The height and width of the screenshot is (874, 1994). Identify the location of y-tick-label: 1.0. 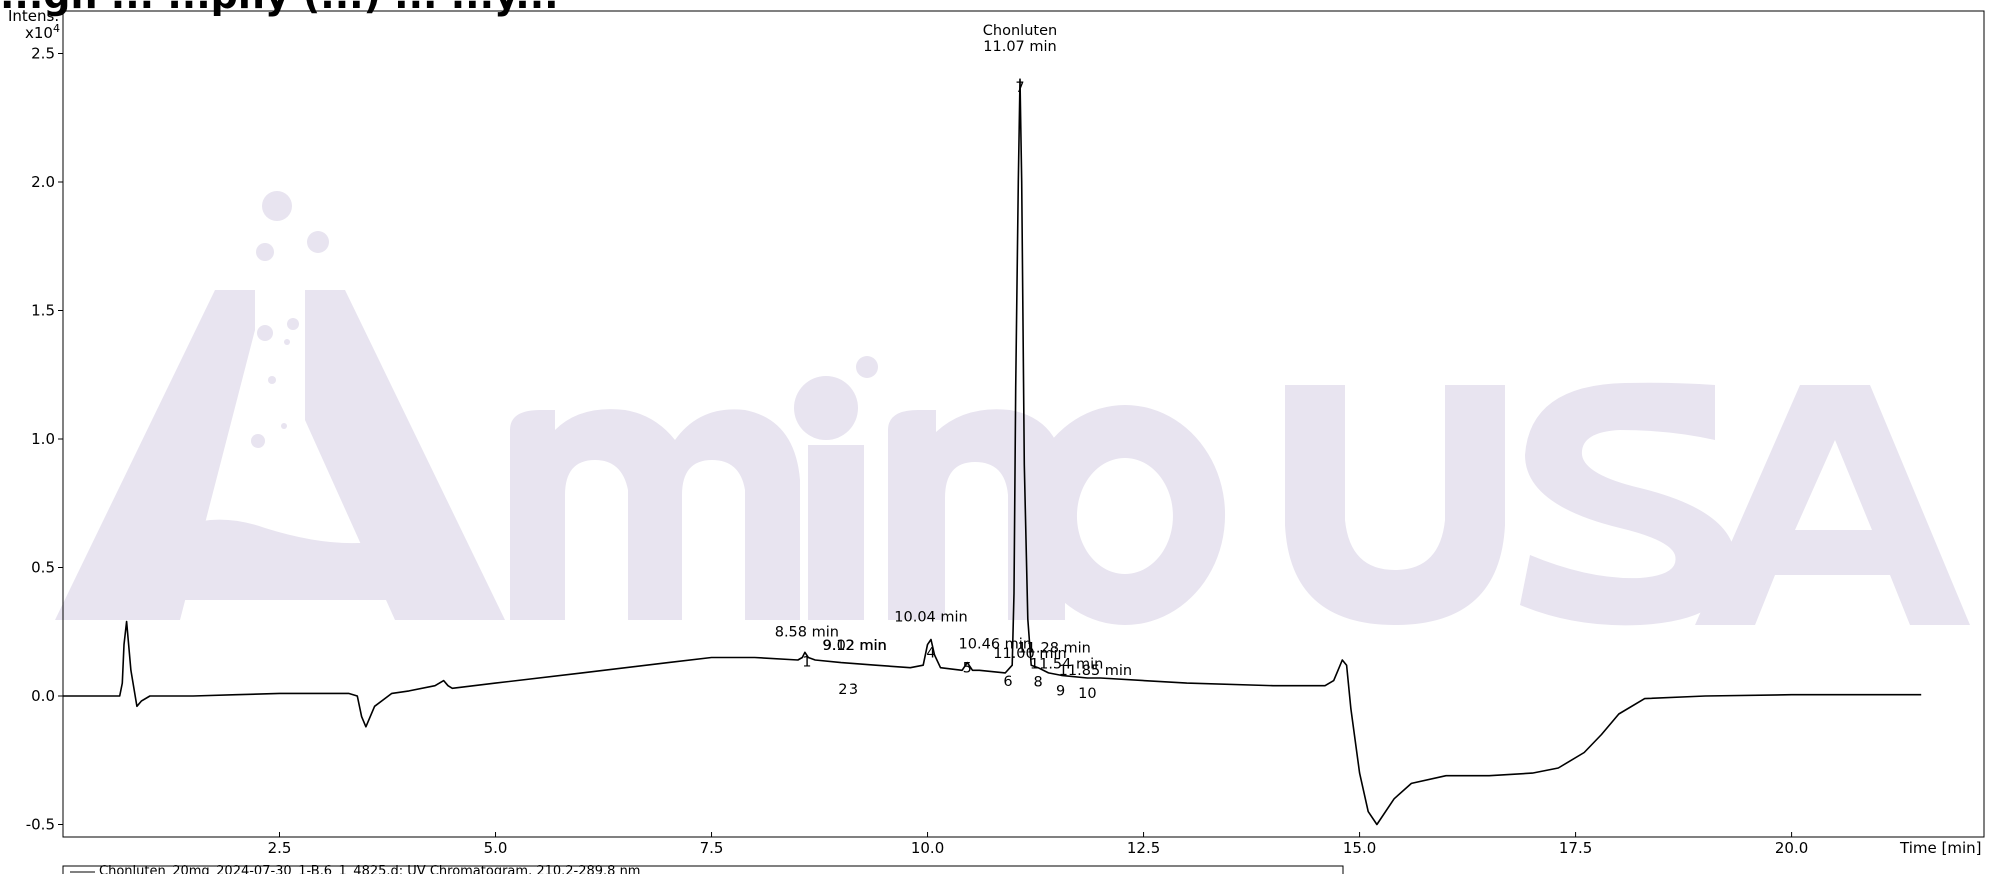
(43, 439).